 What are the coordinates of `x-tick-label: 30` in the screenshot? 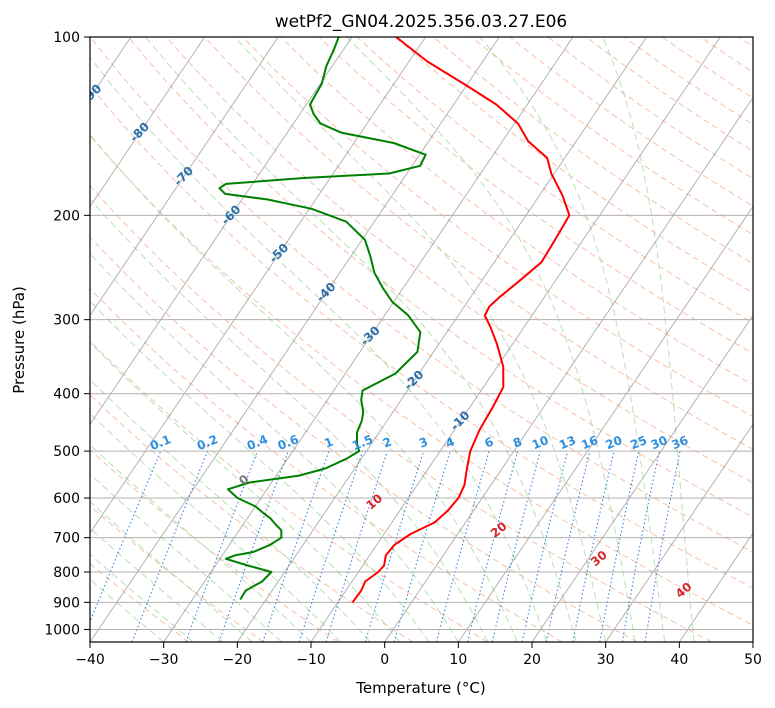 It's located at (606, 660).